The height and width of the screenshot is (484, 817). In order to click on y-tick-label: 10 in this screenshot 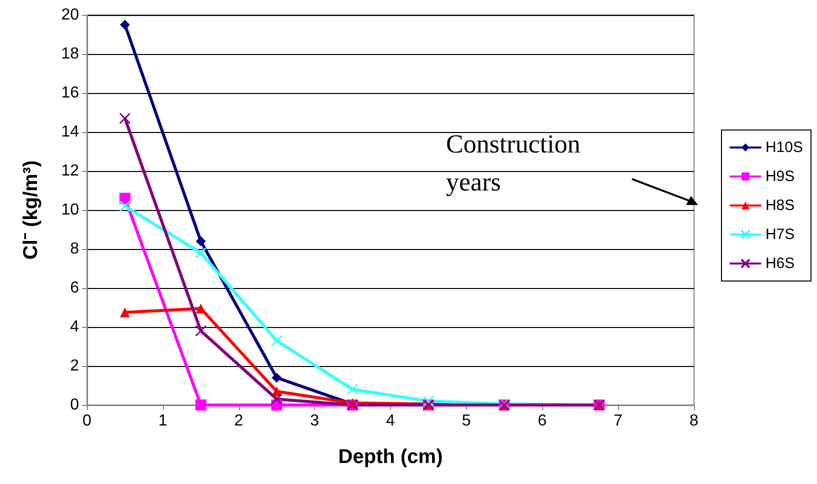, I will do `click(70, 210)`.